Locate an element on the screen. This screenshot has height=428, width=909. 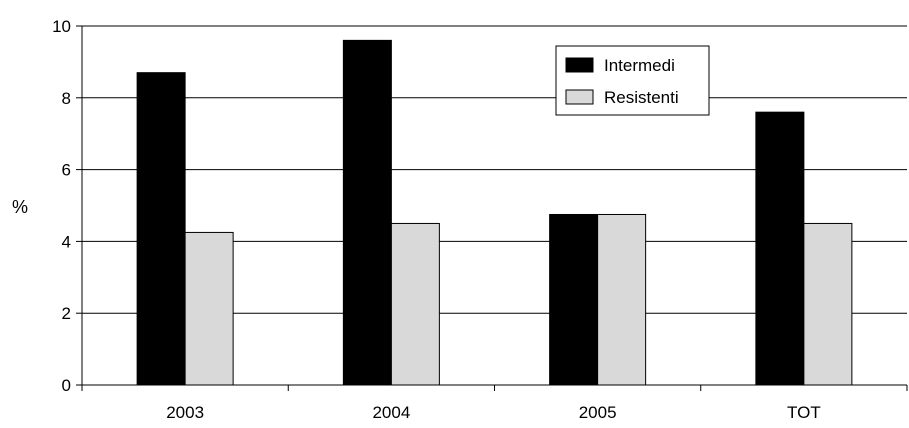
legend-swatch-intermedi is located at coordinates (579, 65).